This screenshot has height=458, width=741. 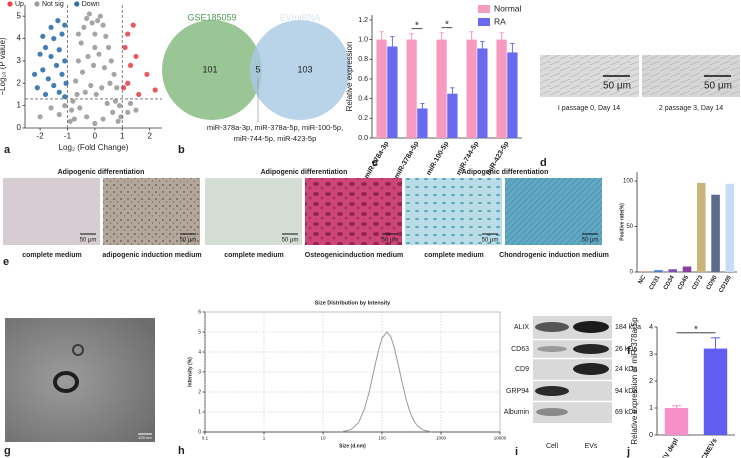 I want to click on venn-count: 103, so click(x=304, y=69).